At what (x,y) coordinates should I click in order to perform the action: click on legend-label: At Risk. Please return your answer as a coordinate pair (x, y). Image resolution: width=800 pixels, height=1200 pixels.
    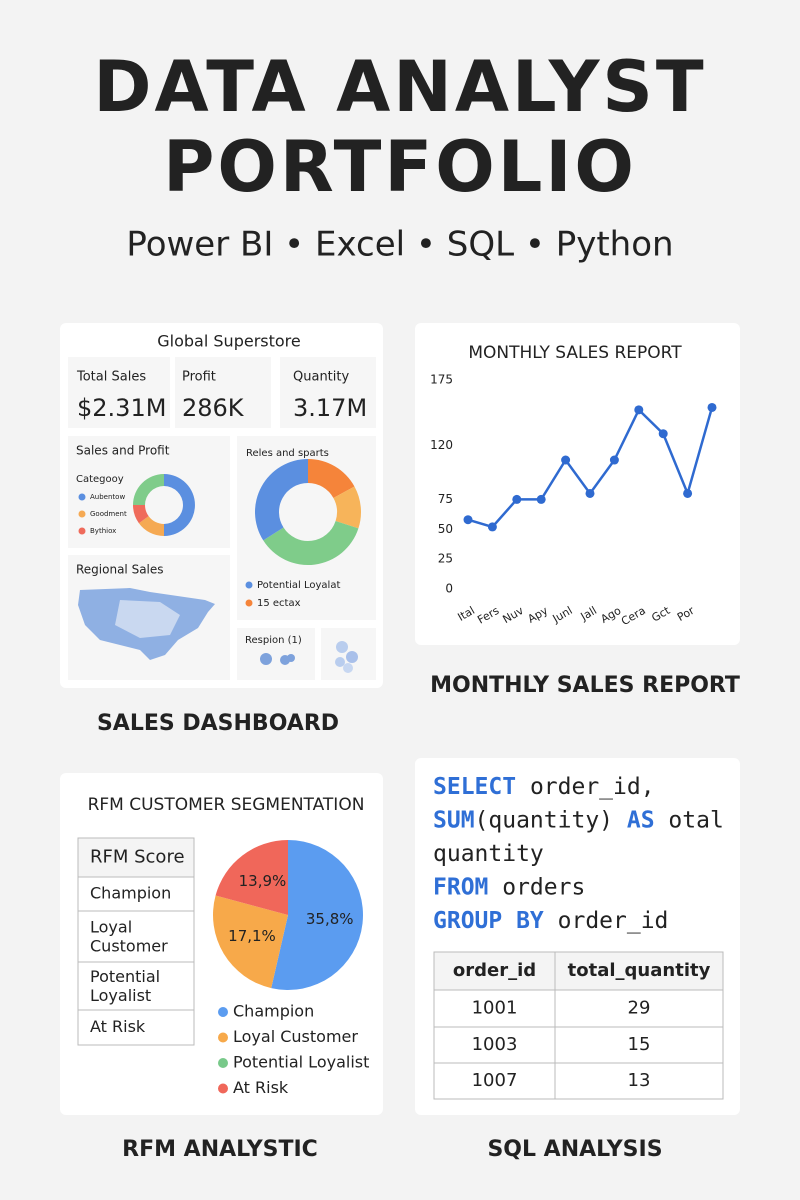
    Looking at the image, I should click on (261, 1087).